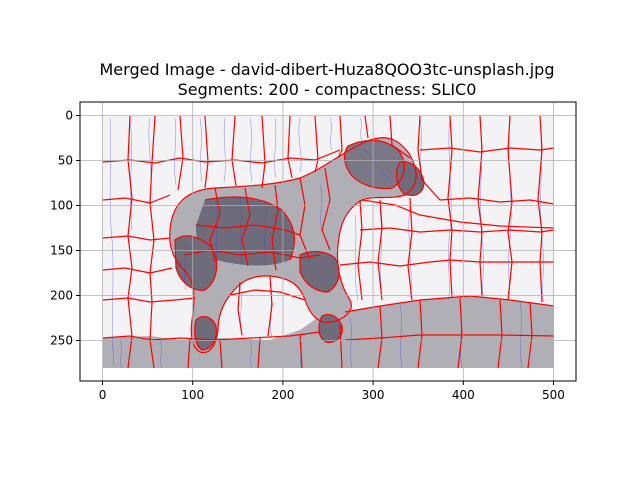  What do you see at coordinates (61, 206) in the screenshot?
I see `y-tick-label: 100` at bounding box center [61, 206].